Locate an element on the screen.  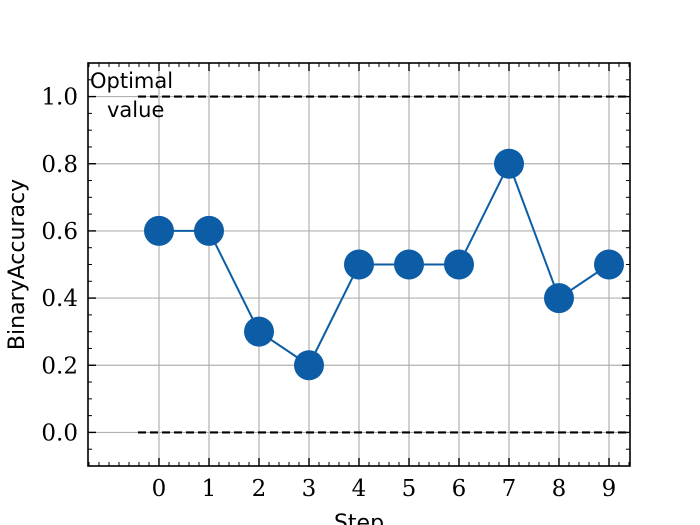
y-tick-label: 0.2 is located at coordinates (59, 366).